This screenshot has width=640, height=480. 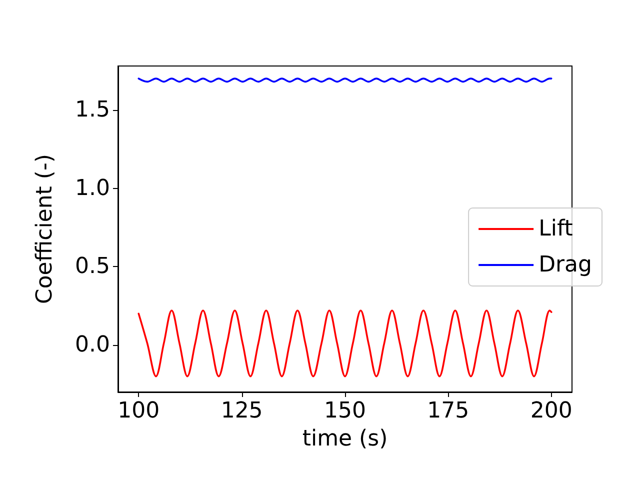 I want to click on y-tick-label: 0.0, so click(x=92, y=345).